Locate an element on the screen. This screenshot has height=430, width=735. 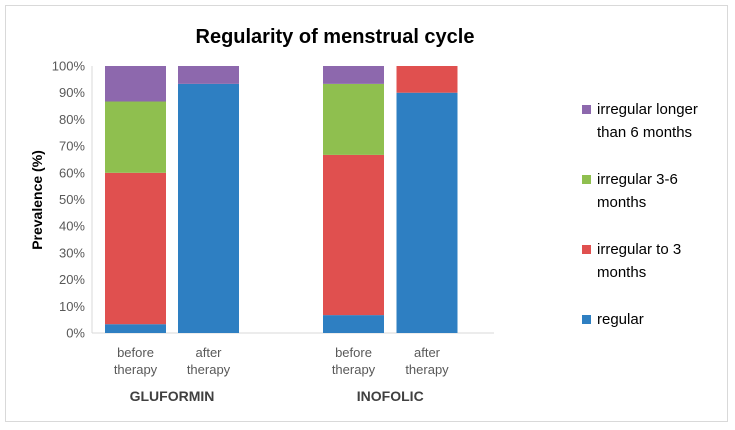
y-tick-label: 90% is located at coordinates (72, 92).